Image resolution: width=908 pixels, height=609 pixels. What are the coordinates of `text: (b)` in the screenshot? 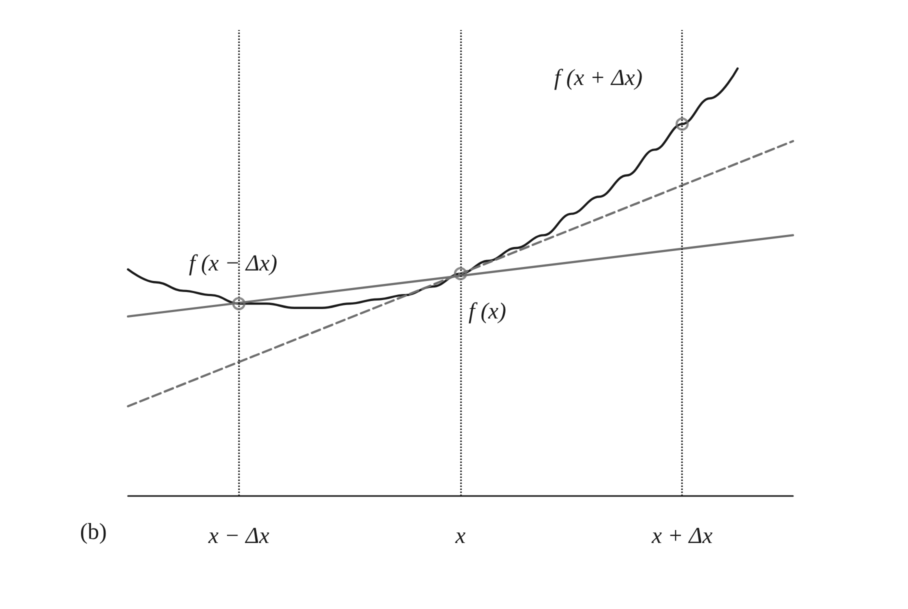 It's located at (93, 531).